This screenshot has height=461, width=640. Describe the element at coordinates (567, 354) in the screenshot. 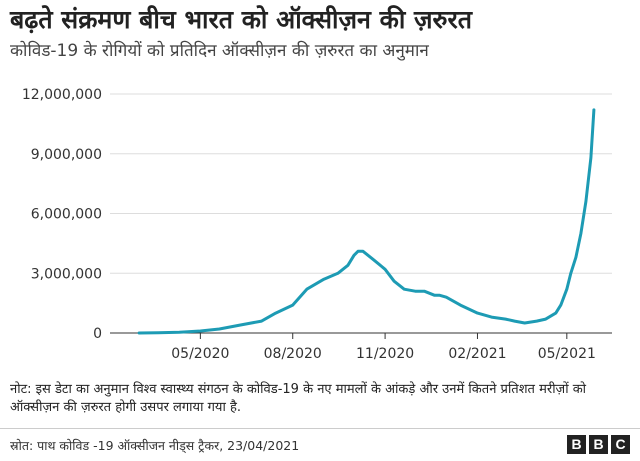

I see `x-tick-label: 05/2021` at that location.